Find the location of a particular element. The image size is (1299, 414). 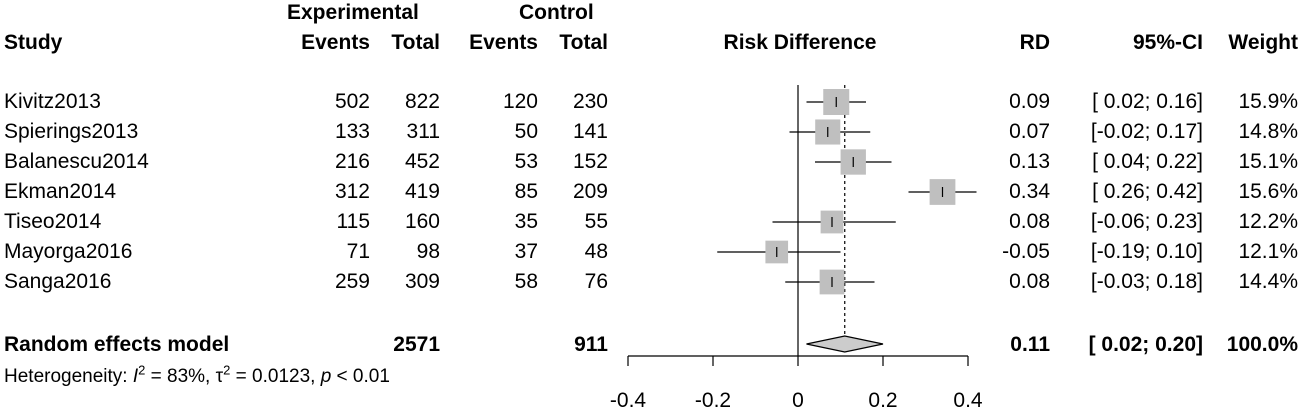

x-tick-label: 0.2 is located at coordinates (882, 400).